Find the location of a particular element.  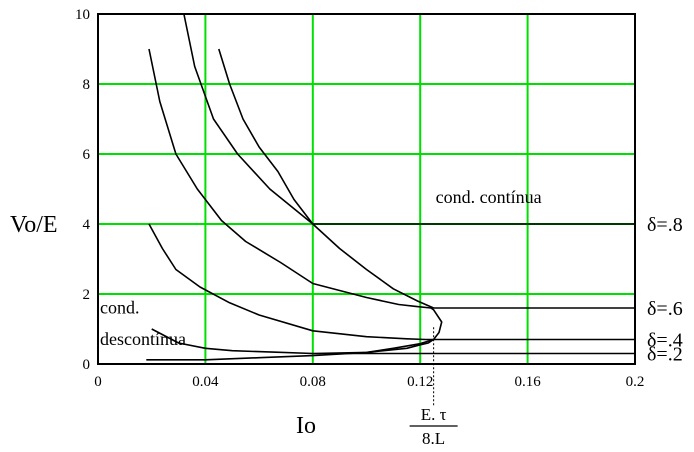

y-tick-label: 0 is located at coordinates (87, 365).